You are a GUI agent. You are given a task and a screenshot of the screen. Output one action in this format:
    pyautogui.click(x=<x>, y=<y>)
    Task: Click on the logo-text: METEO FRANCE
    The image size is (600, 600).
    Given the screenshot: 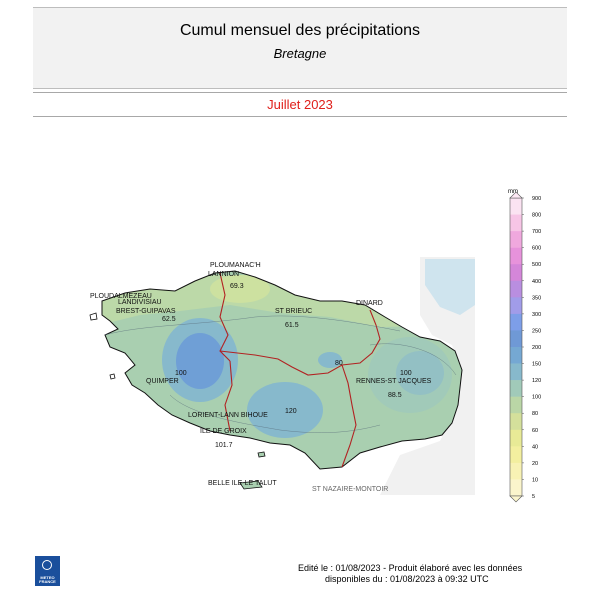 What is the action you would take?
    pyautogui.click(x=47, y=579)
    